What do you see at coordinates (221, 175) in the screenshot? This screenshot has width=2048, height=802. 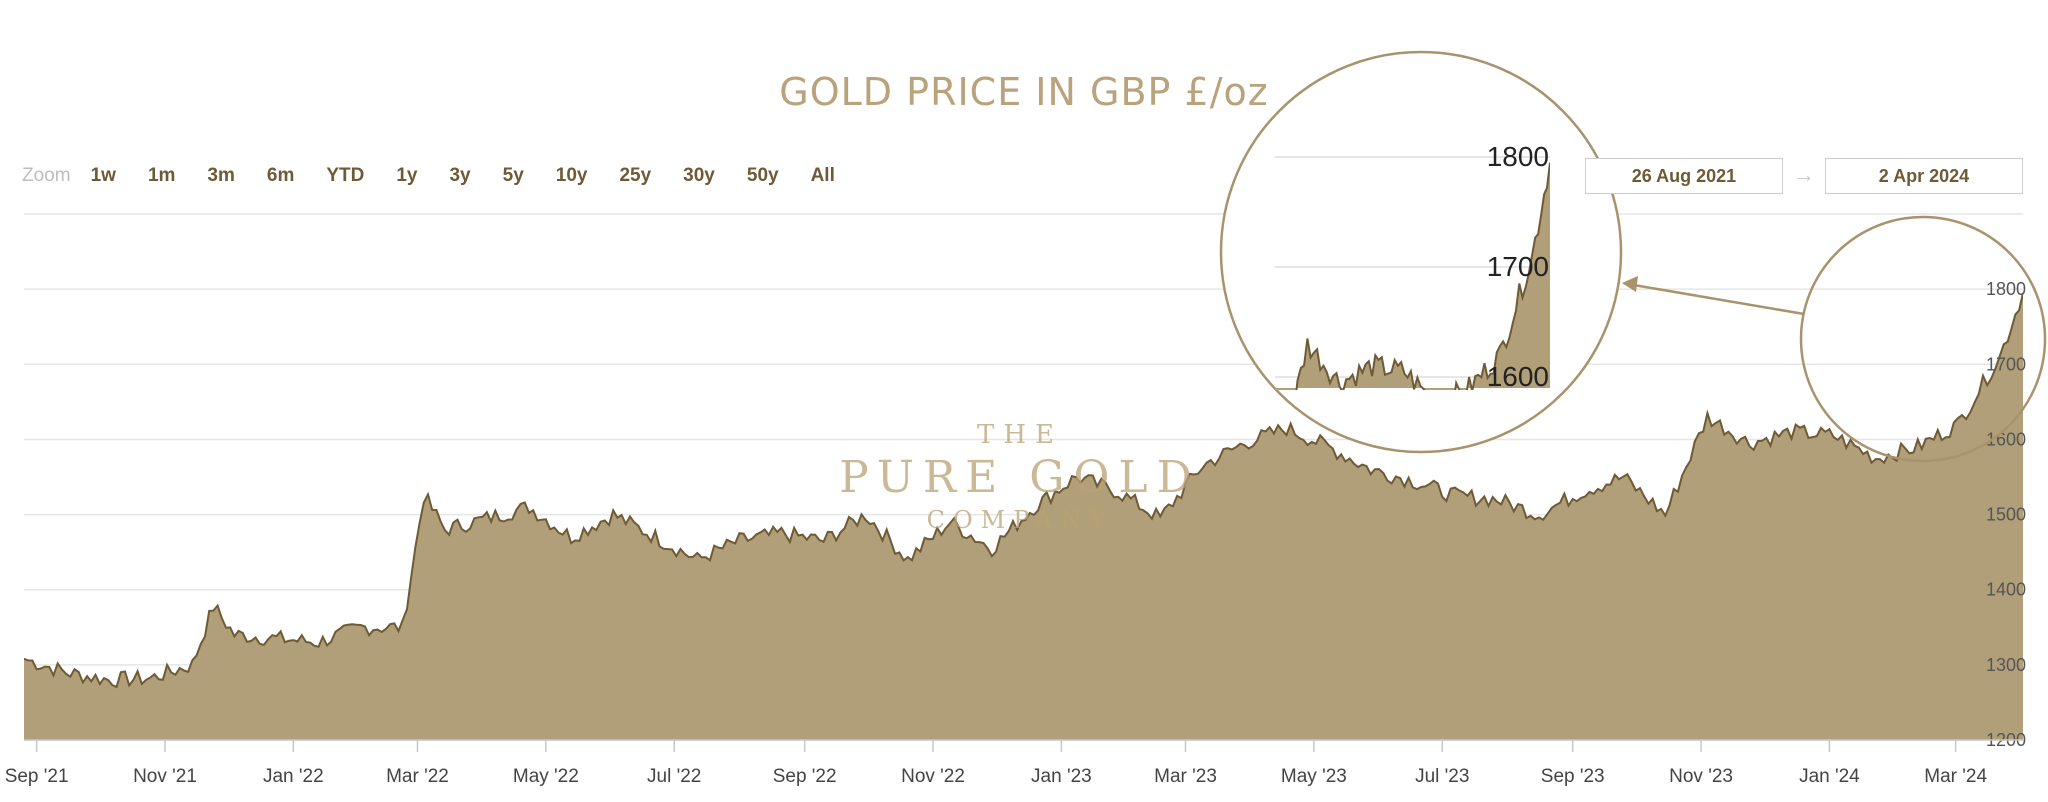 I see `zoom-3m-button: 3m` at bounding box center [221, 175].